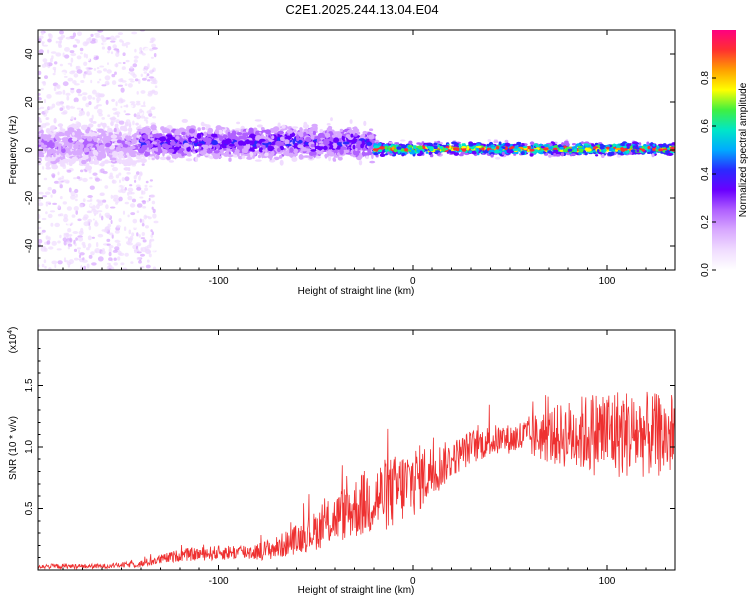 This screenshot has height=600, width=750. Describe the element at coordinates (607, 281) in the screenshot. I see `spectrogram-x-tick-label: 100` at that location.